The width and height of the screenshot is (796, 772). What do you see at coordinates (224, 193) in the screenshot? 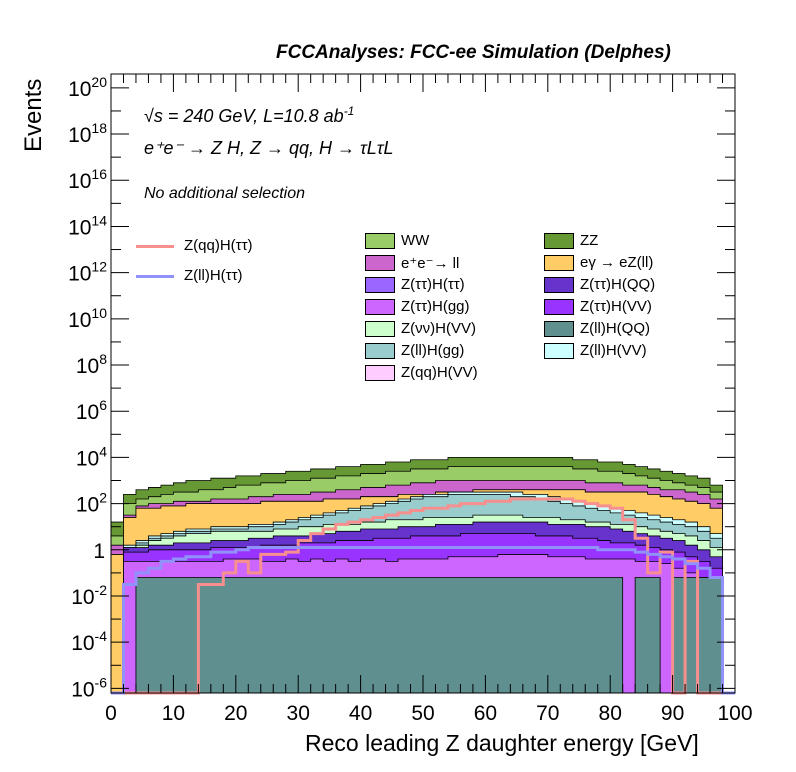
I see `selection-annotation: No additional selection` at bounding box center [224, 193].